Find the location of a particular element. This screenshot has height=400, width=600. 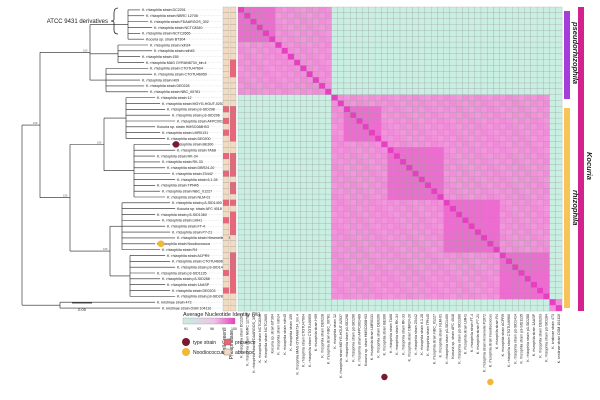

scale-bar-label: 0.05 is located at coordinates (82, 309).